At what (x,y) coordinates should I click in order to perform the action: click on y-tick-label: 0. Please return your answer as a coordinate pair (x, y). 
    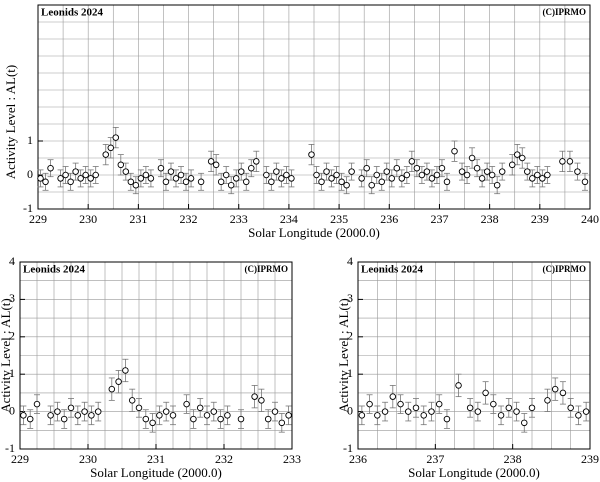
    Looking at the image, I should click on (12, 410).